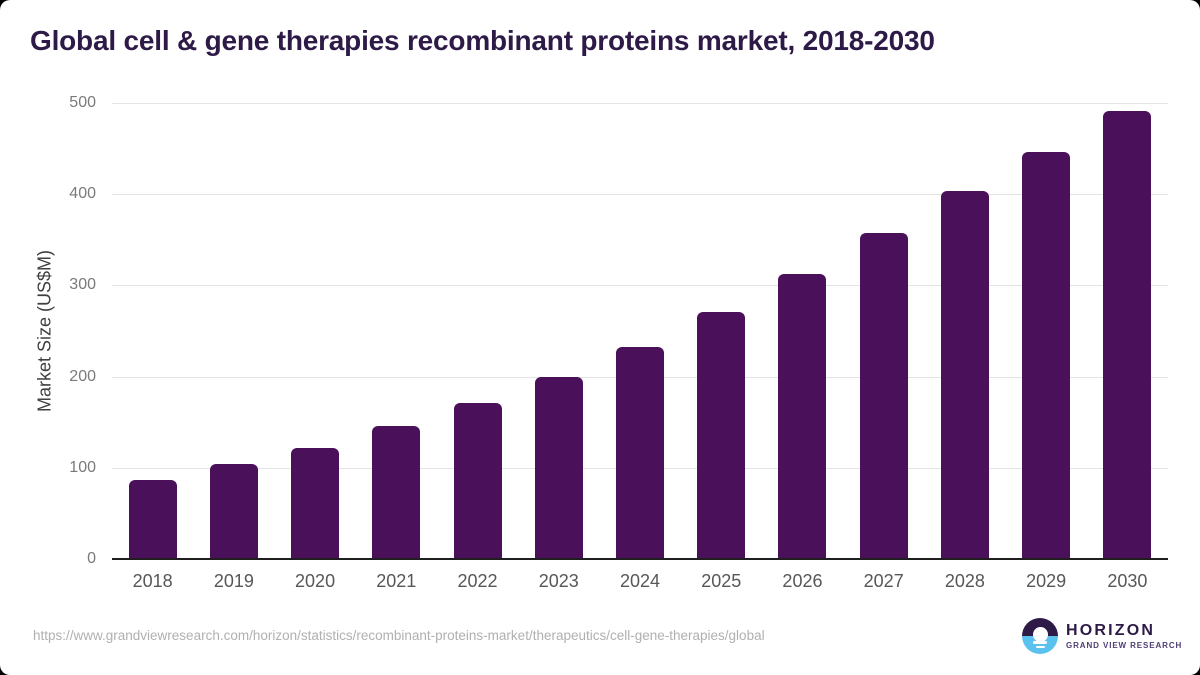 The height and width of the screenshot is (675, 1200). I want to click on bar-2018, so click(152, 519).